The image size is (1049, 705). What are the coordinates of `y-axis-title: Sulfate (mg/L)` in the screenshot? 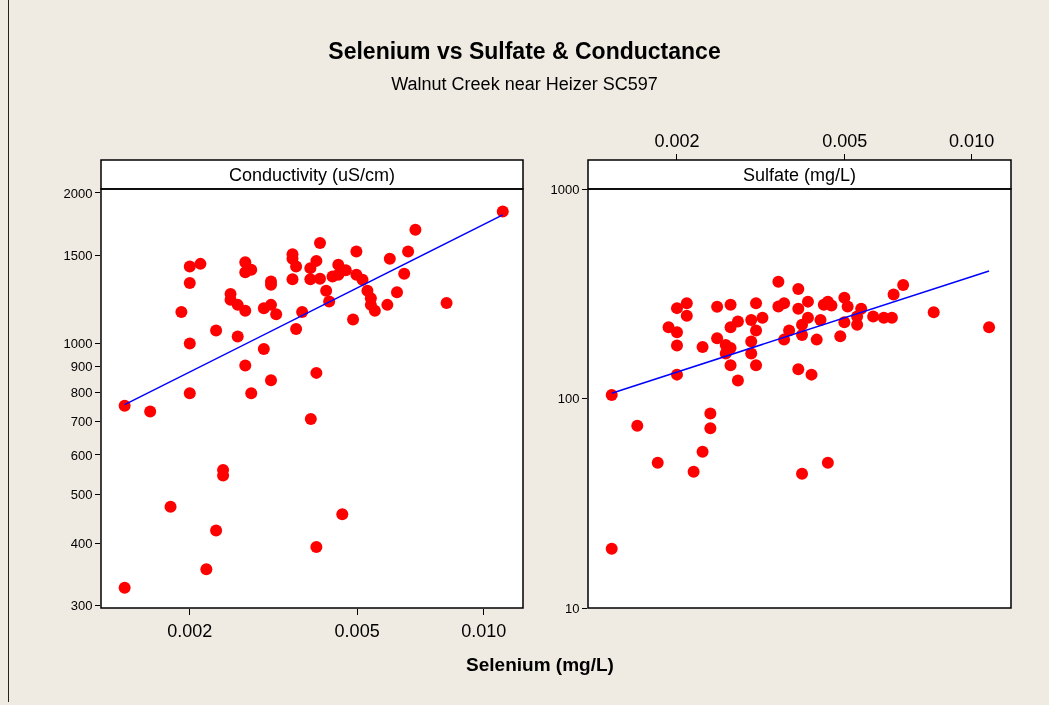 It's located at (800, 175).